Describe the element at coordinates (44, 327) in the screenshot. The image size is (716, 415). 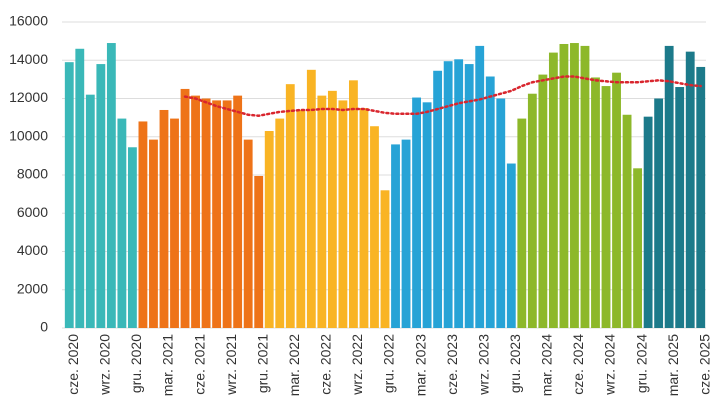
I see `y-tick-label: 0` at that location.